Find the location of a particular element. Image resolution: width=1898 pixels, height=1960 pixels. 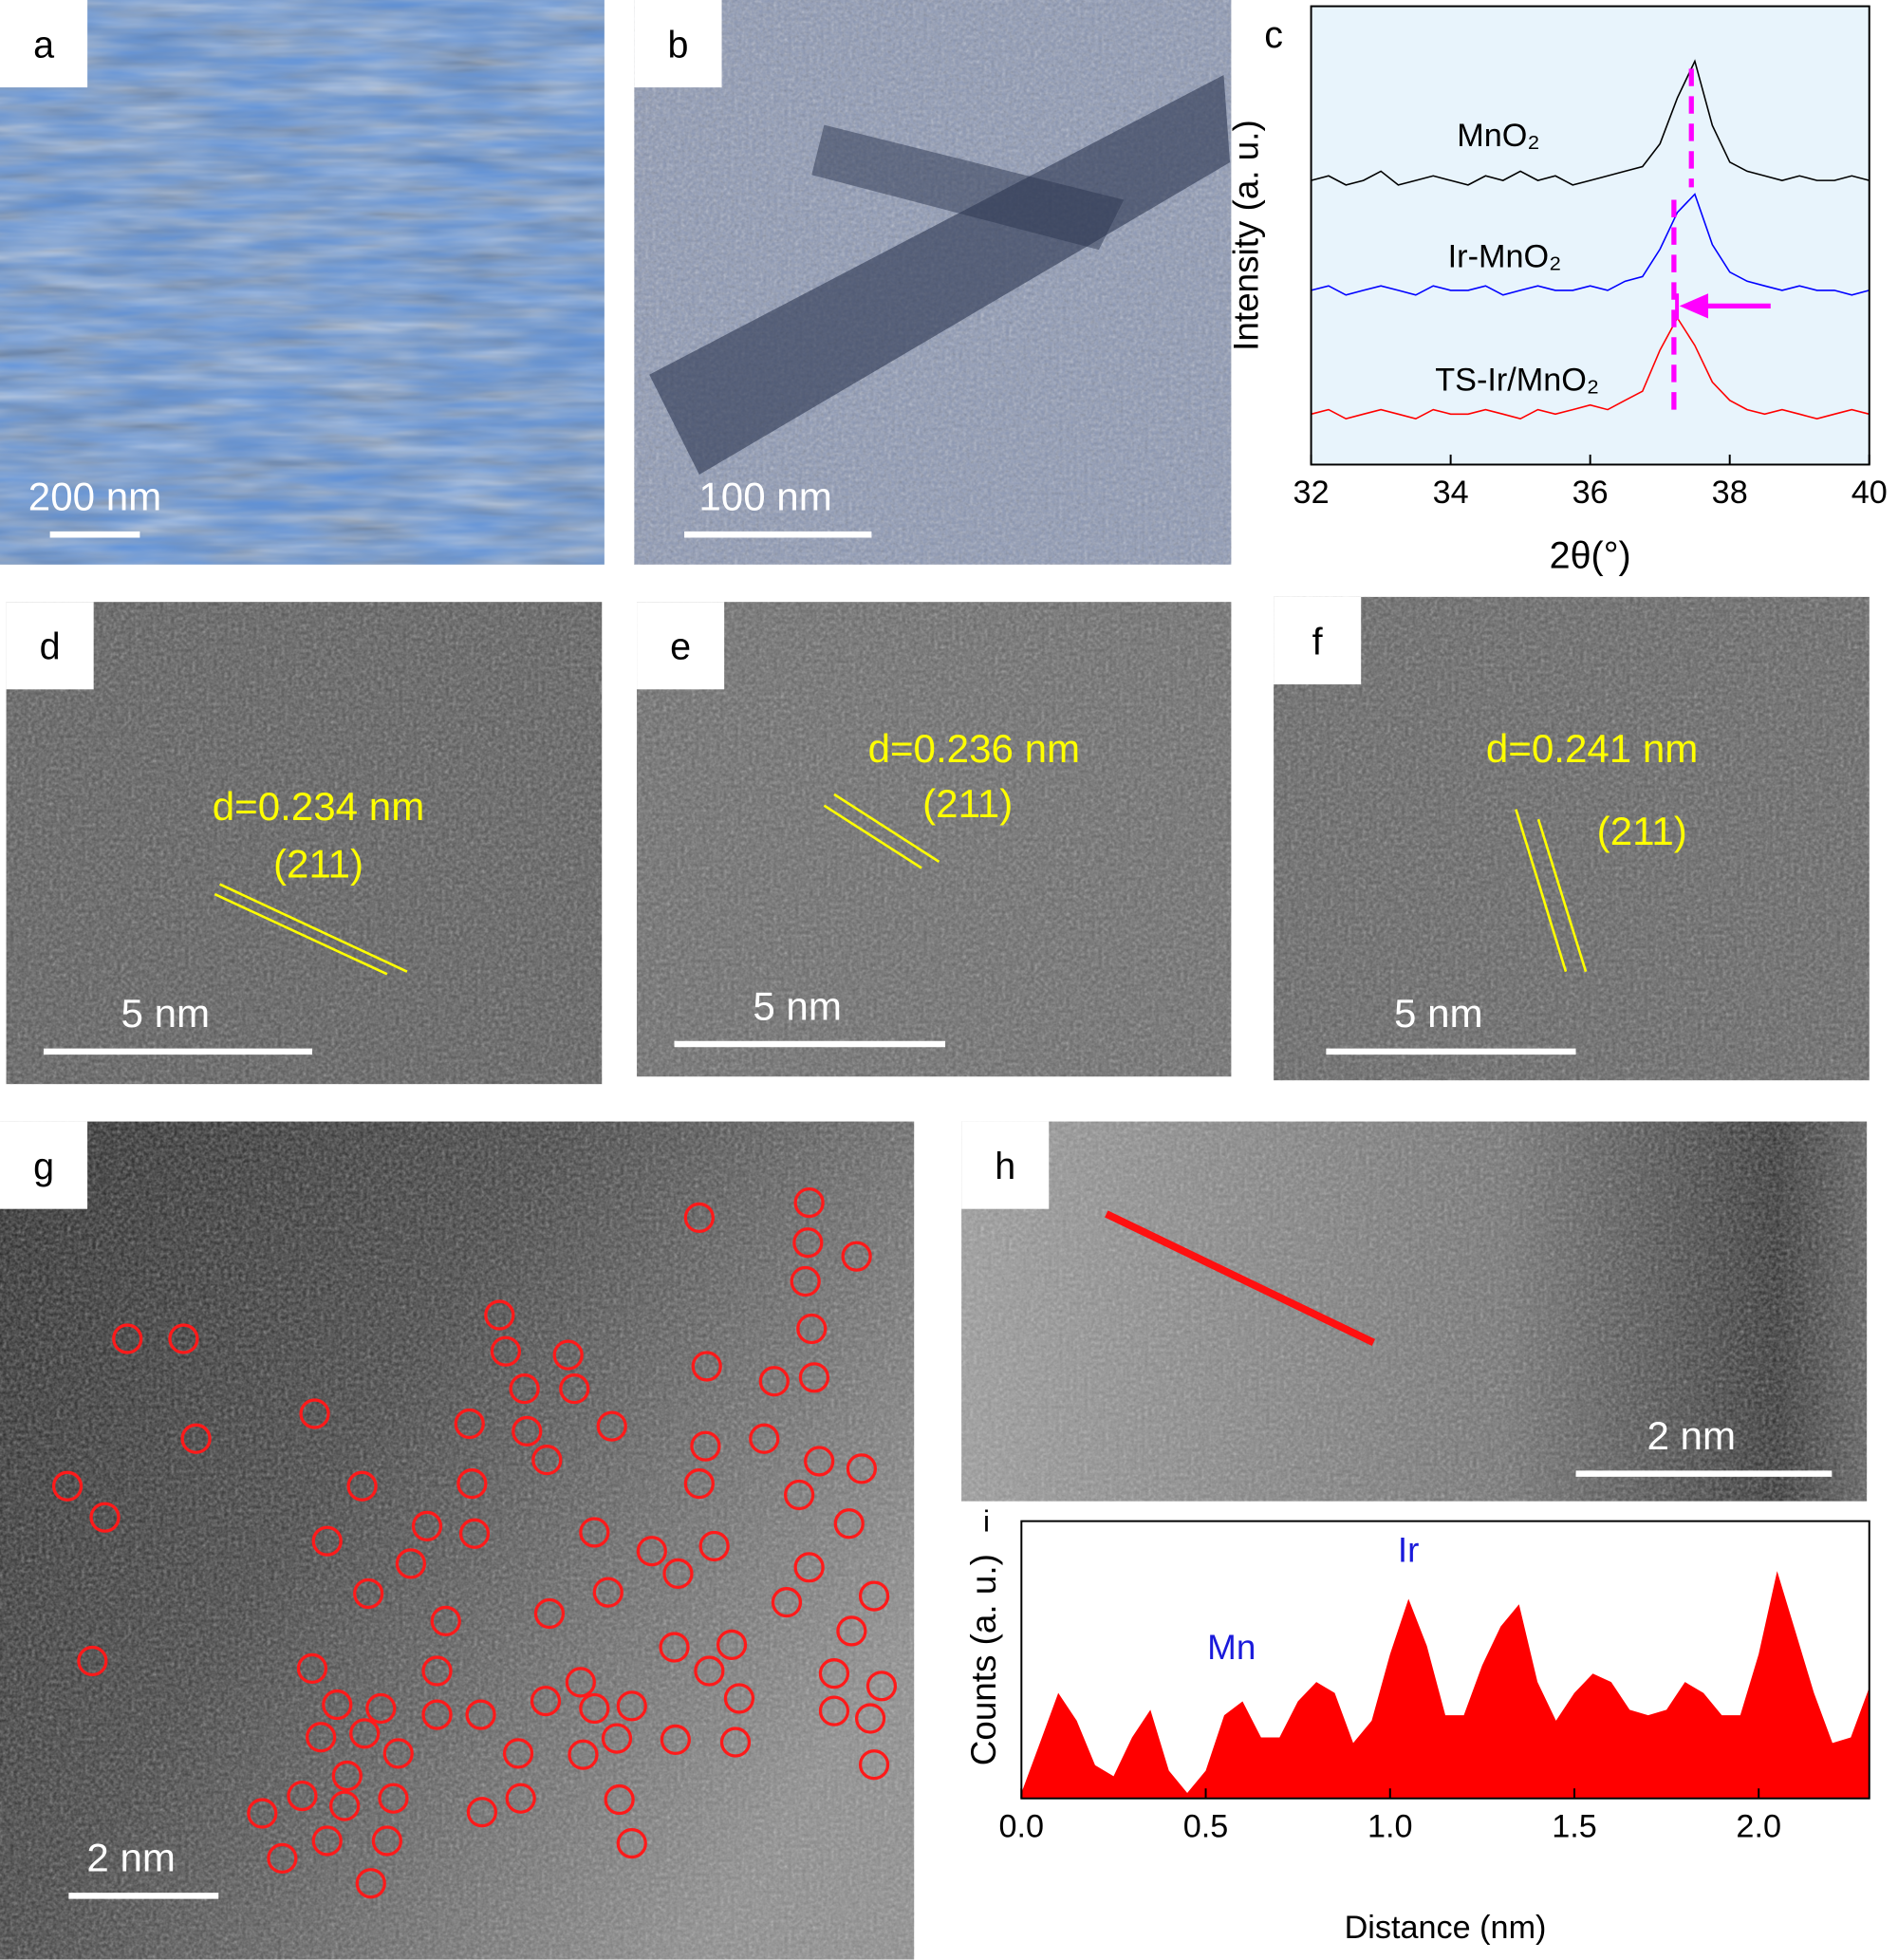

series-label: Ir-MnO₂ is located at coordinates (1505, 256).